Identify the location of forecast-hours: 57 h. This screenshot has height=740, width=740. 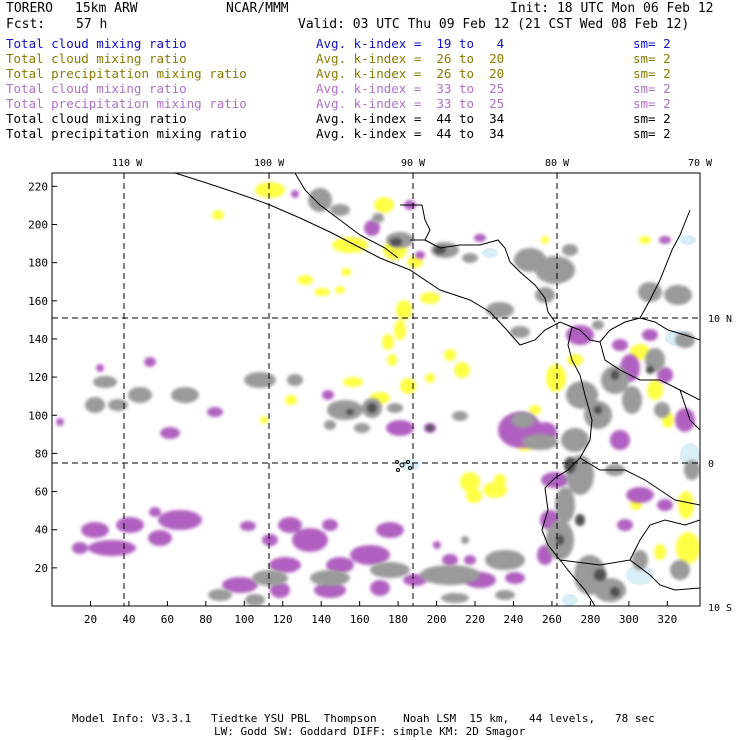
(92, 24).